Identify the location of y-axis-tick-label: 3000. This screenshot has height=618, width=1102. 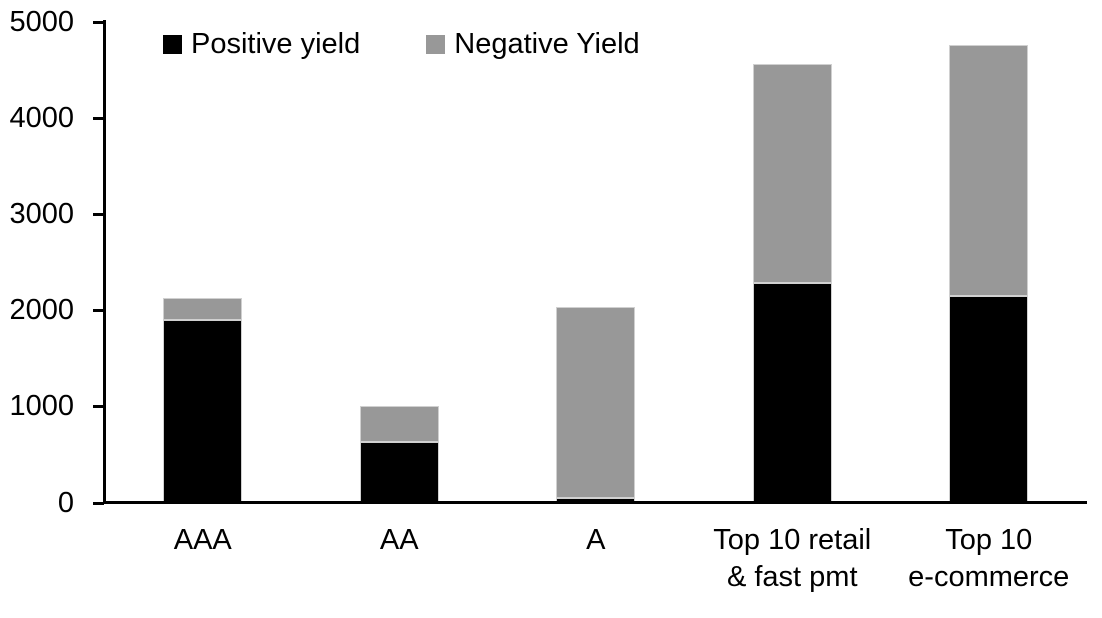
(41, 213).